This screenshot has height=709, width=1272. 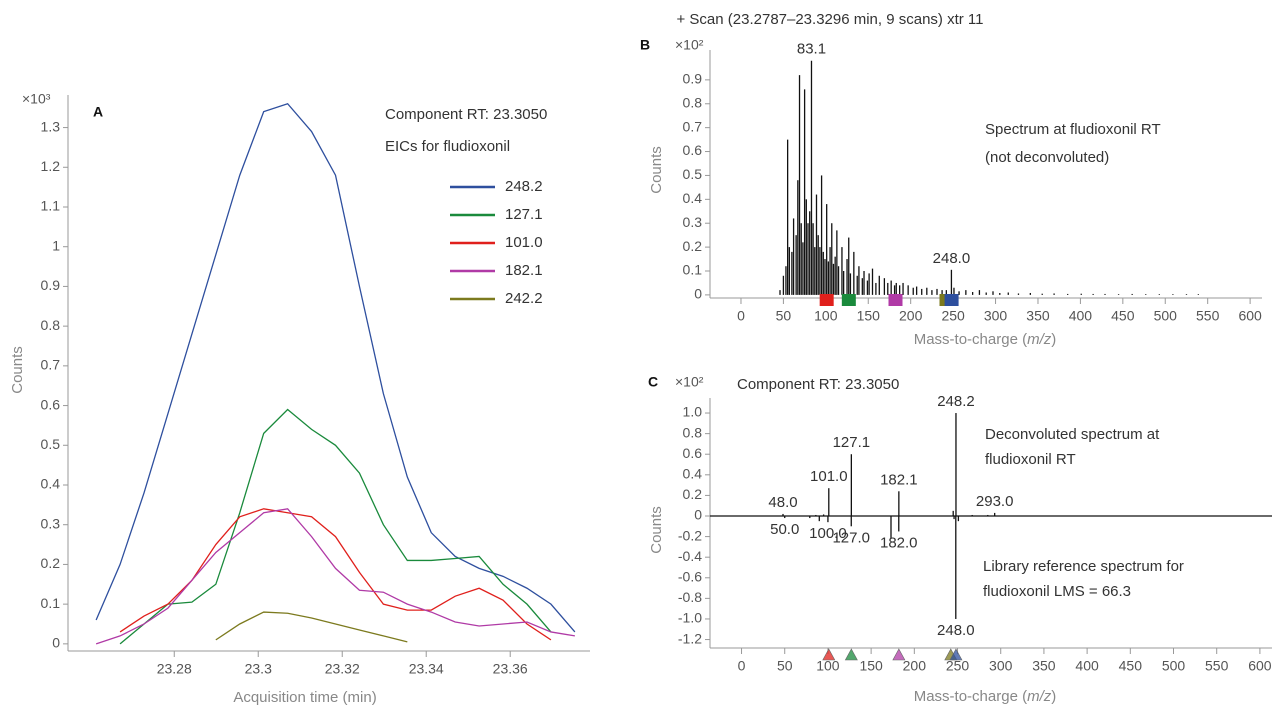 What do you see at coordinates (524, 214) in the screenshot?
I see `legend-label: 127.1` at bounding box center [524, 214].